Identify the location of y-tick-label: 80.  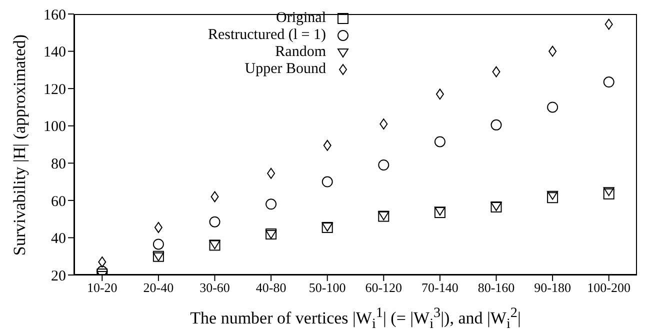
(58, 164).